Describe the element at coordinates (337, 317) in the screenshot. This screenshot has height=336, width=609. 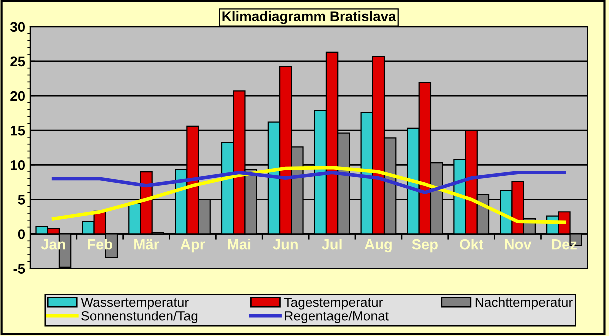
I see `legend-label: Regentage/Monat` at that location.